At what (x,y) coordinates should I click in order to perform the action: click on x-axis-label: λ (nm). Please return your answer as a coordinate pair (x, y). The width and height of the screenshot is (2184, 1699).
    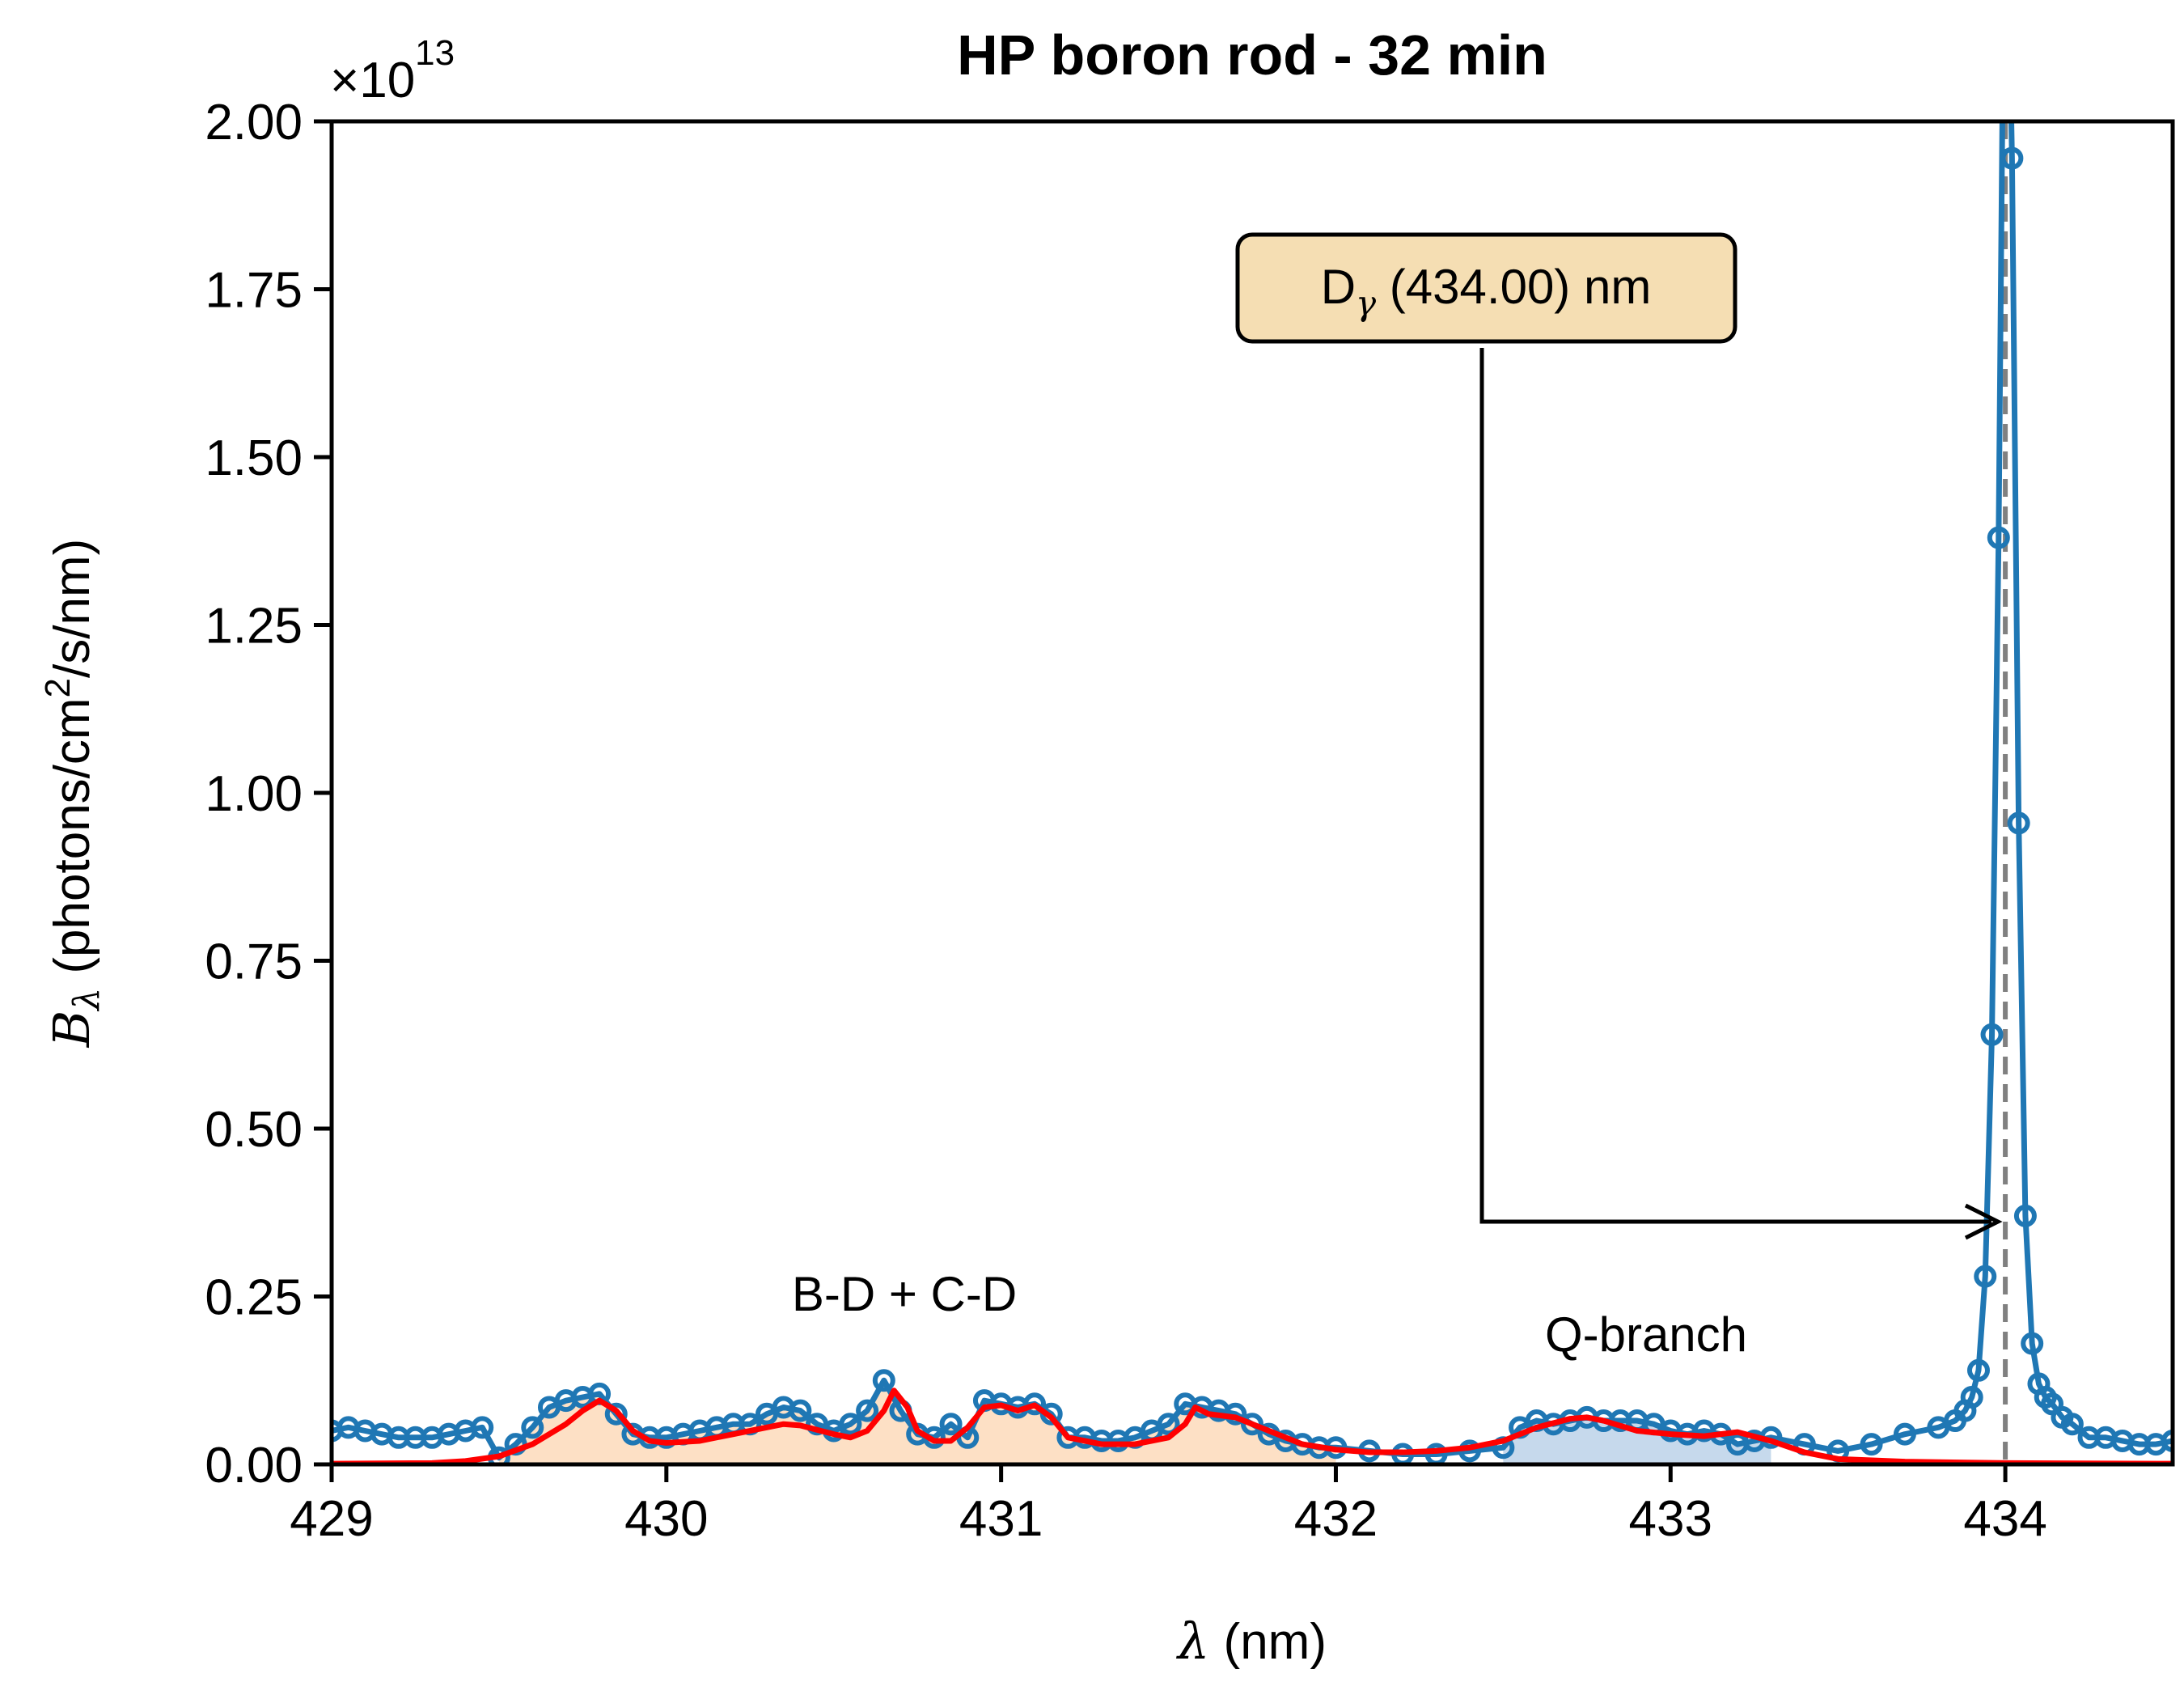
    Looking at the image, I should click on (1251, 1641).